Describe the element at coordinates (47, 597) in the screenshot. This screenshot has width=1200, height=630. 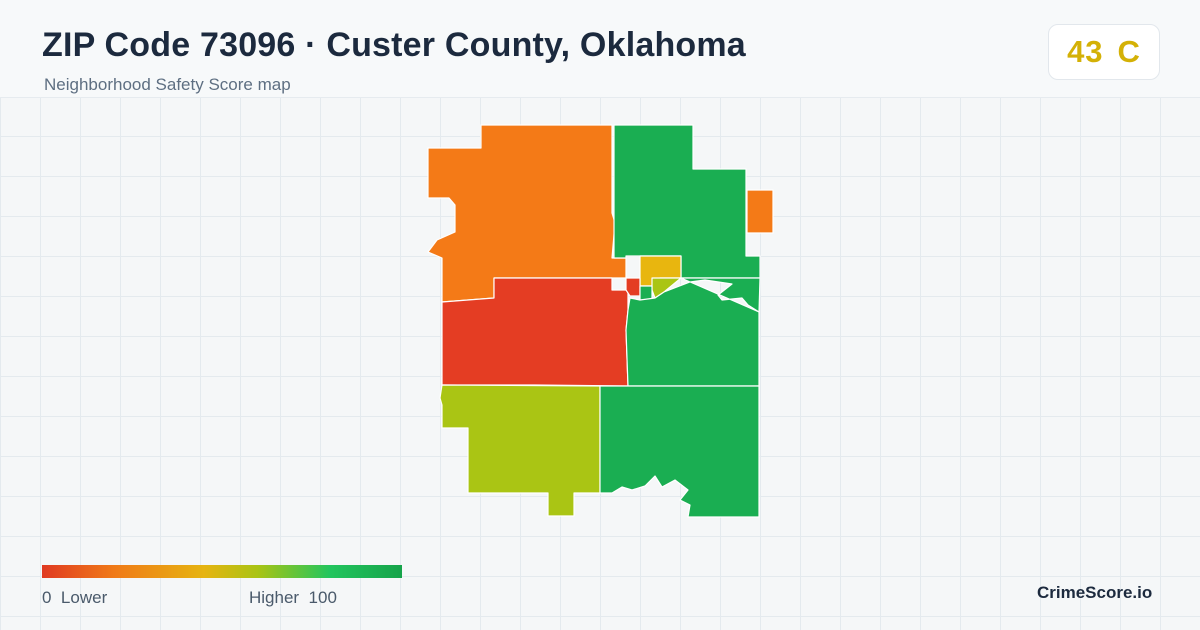
I see `legend-min-value: 0` at that location.